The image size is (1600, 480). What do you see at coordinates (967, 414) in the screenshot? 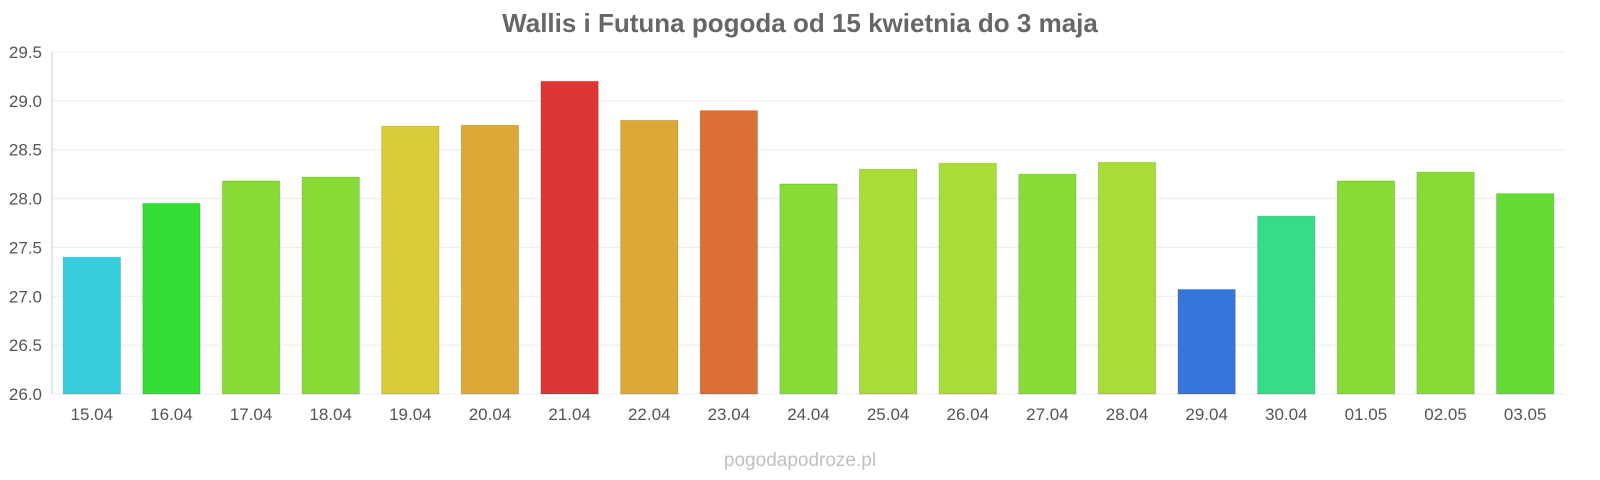
I see `x-tick-label: 26.04` at bounding box center [967, 414].